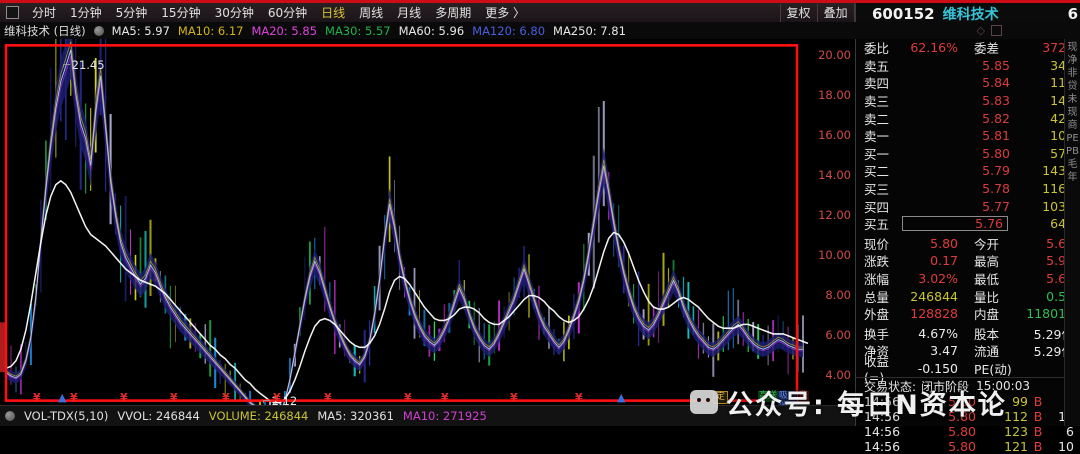  What do you see at coordinates (987, 334) in the screenshot?
I see `fundamental-label: 股本` at bounding box center [987, 334].